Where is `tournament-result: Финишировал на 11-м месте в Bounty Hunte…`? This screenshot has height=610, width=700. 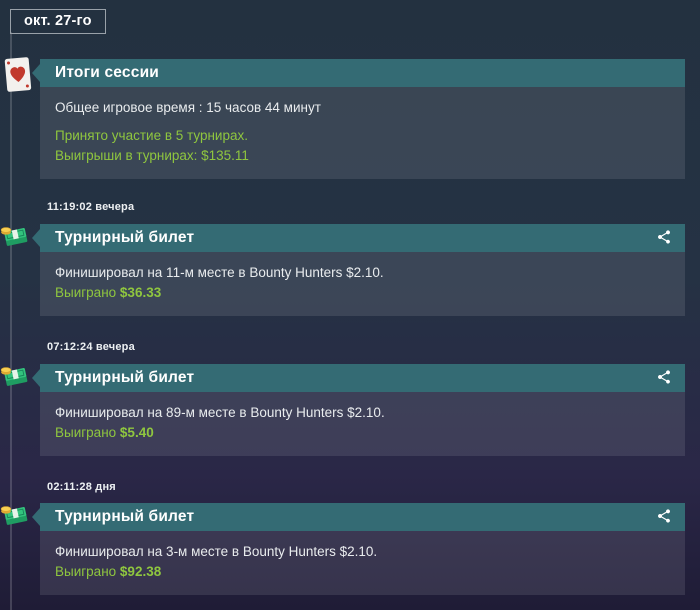
tournament-result: Финишировал на 11-м месте в Bounty Hunte… is located at coordinates (219, 272).